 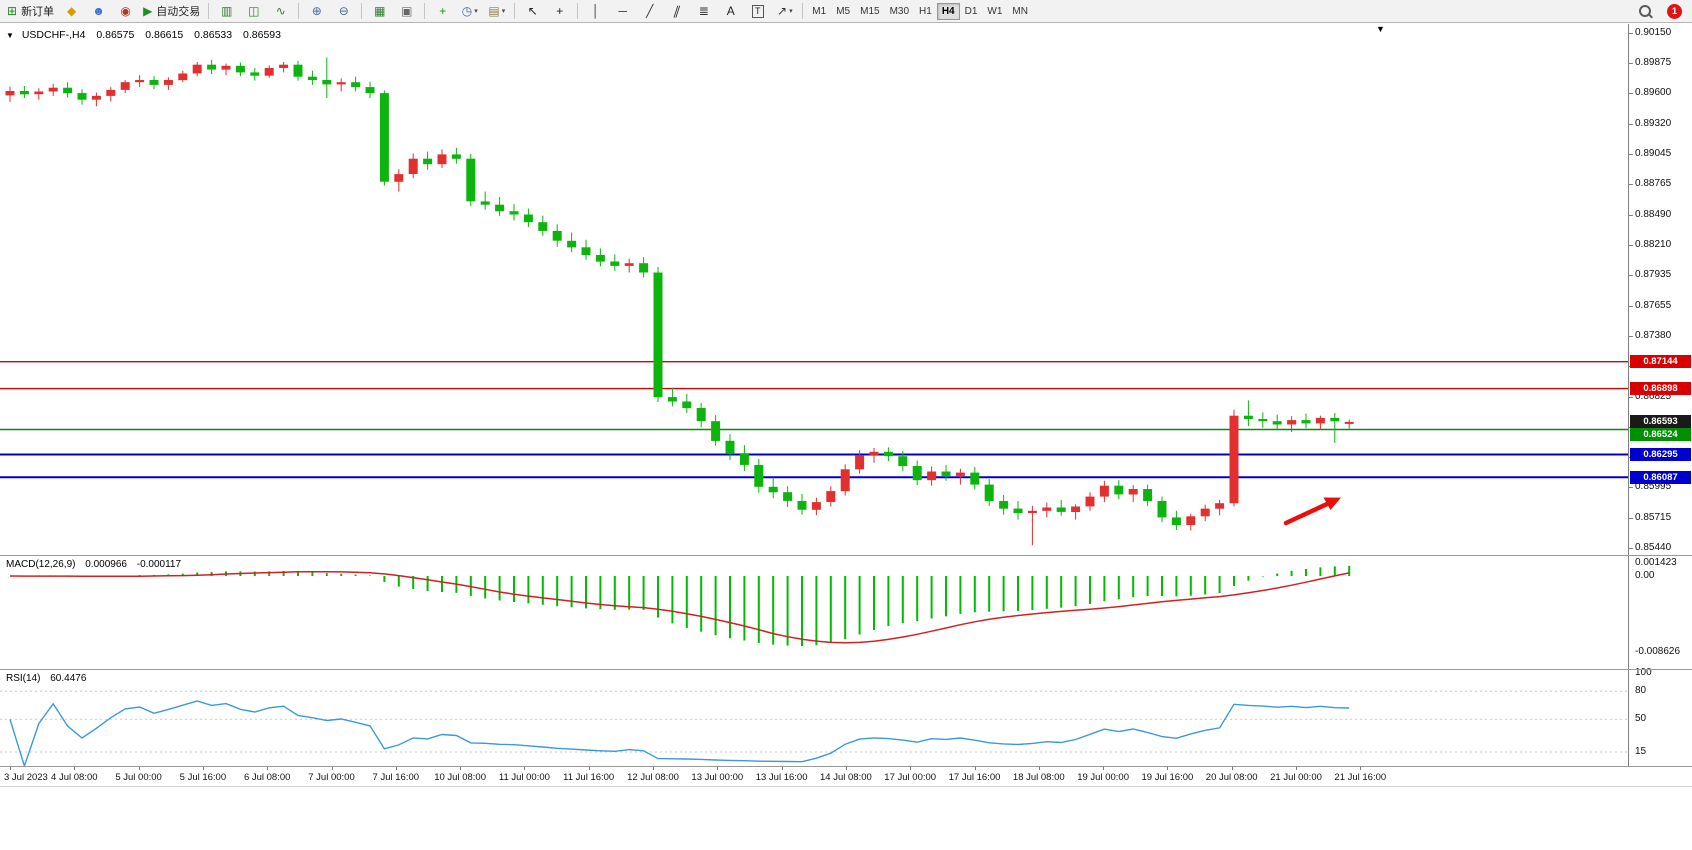 What do you see at coordinates (1661, 11) in the screenshot?
I see `toolbar-right: 1` at bounding box center [1661, 11].